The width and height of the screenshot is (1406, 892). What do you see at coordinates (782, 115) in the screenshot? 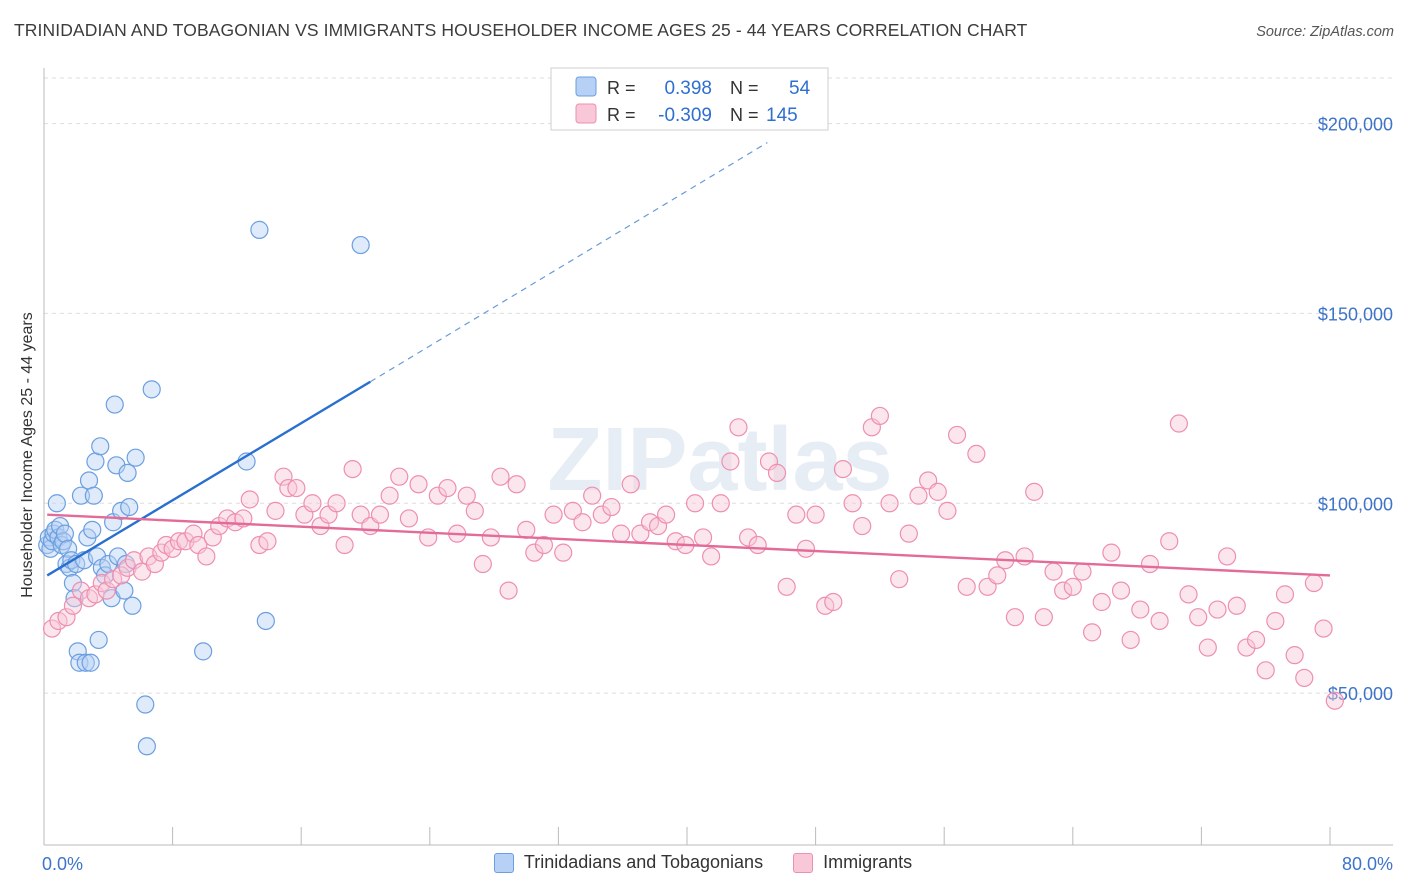
I see `stats-n-value-2: 145` at bounding box center [782, 115].